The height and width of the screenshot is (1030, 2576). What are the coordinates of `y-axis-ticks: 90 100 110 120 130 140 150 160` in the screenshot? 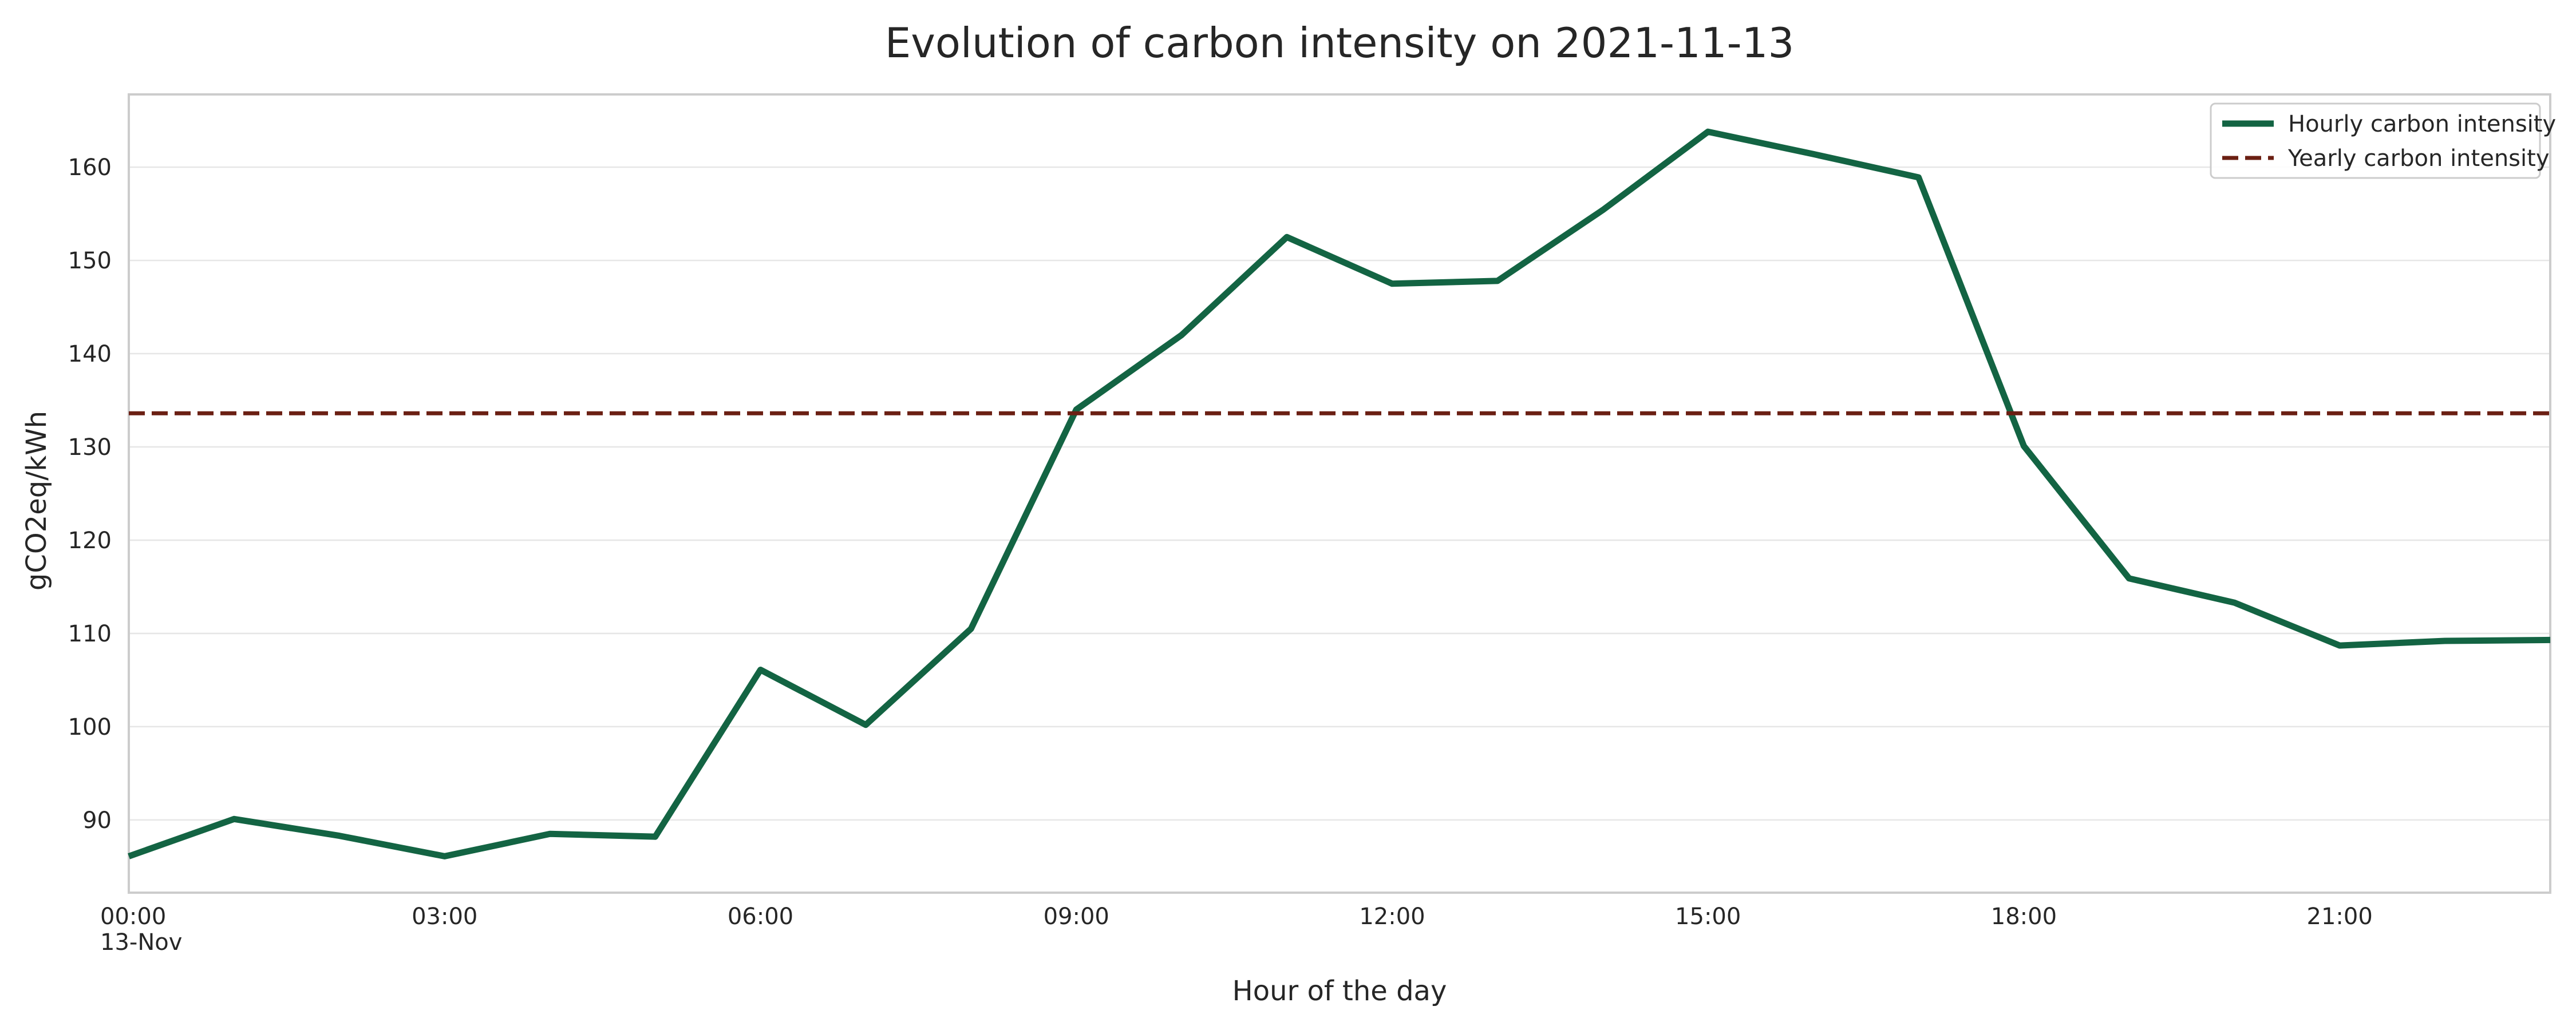 It's located at (90, 494).